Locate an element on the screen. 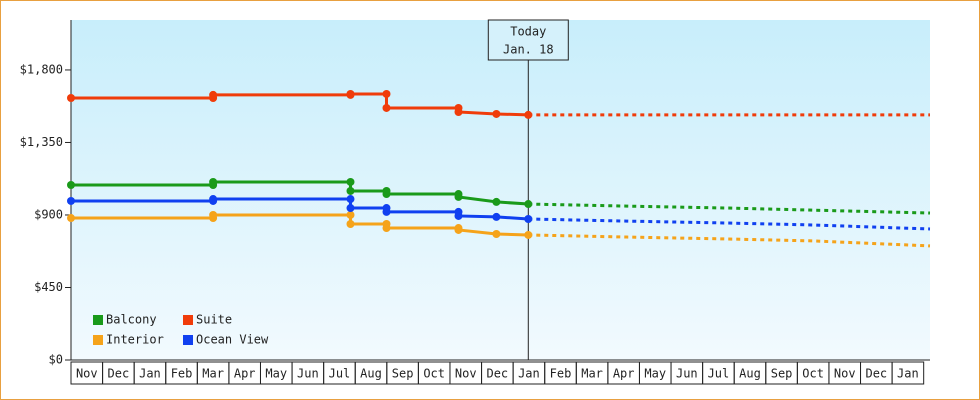 The width and height of the screenshot is (980, 400). y-tick-label: $1,800 is located at coordinates (41, 69).